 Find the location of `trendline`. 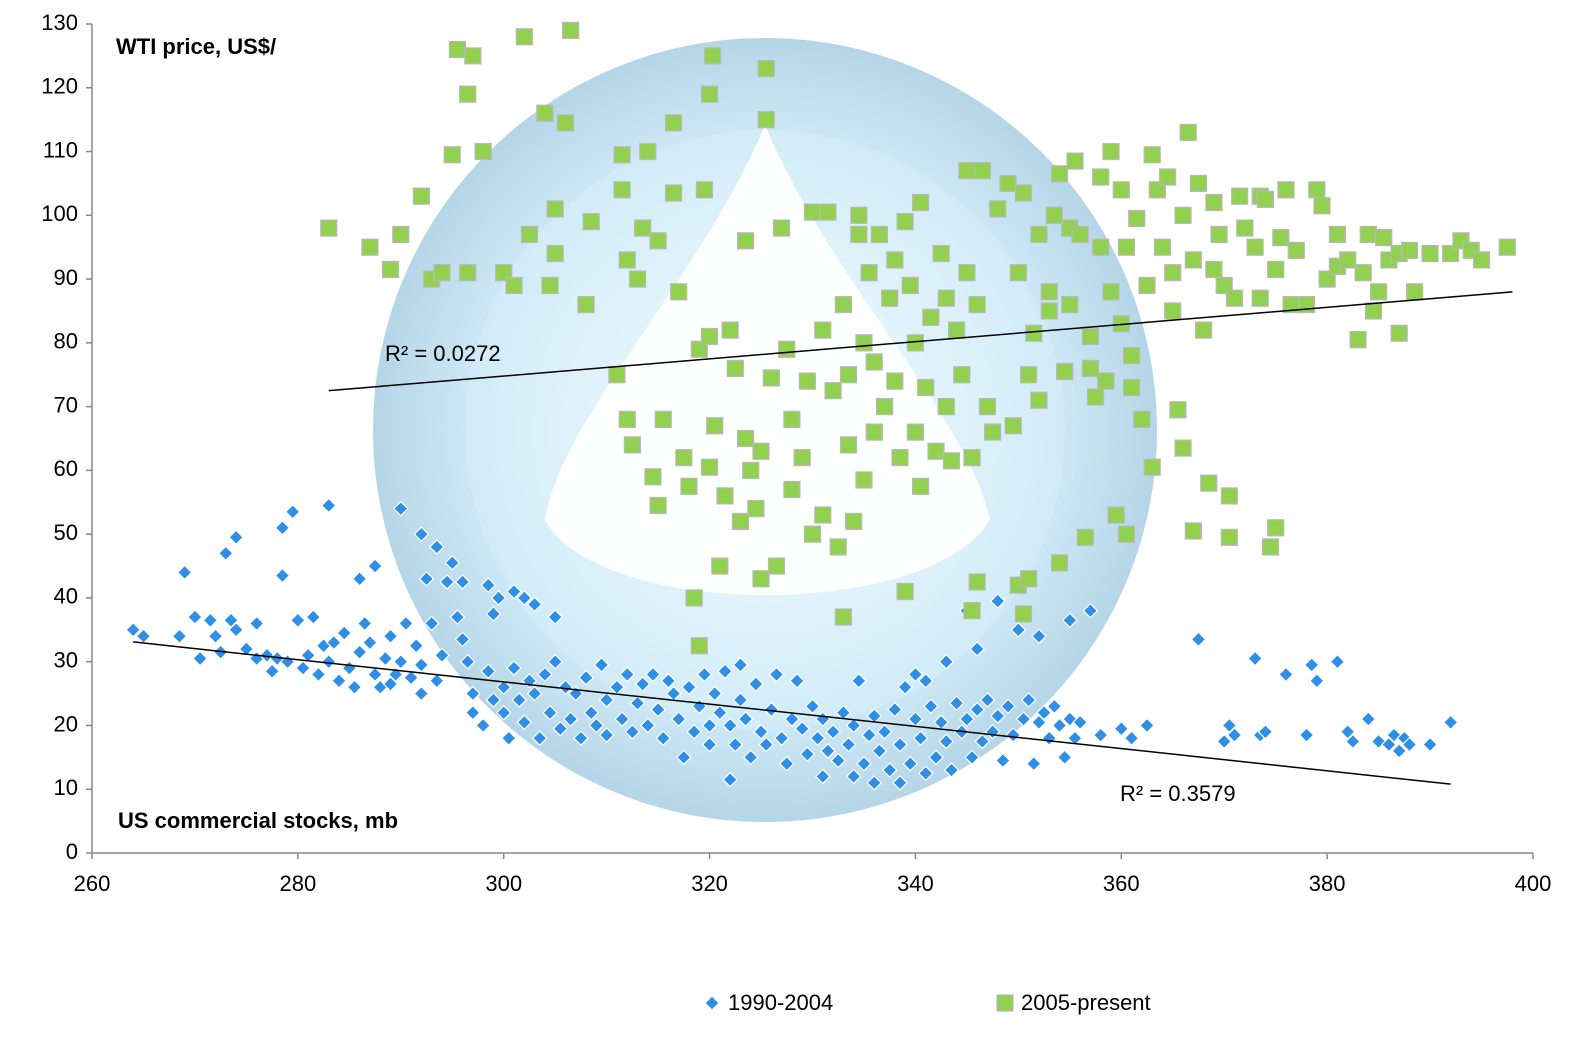

trendline is located at coordinates (920, 341).